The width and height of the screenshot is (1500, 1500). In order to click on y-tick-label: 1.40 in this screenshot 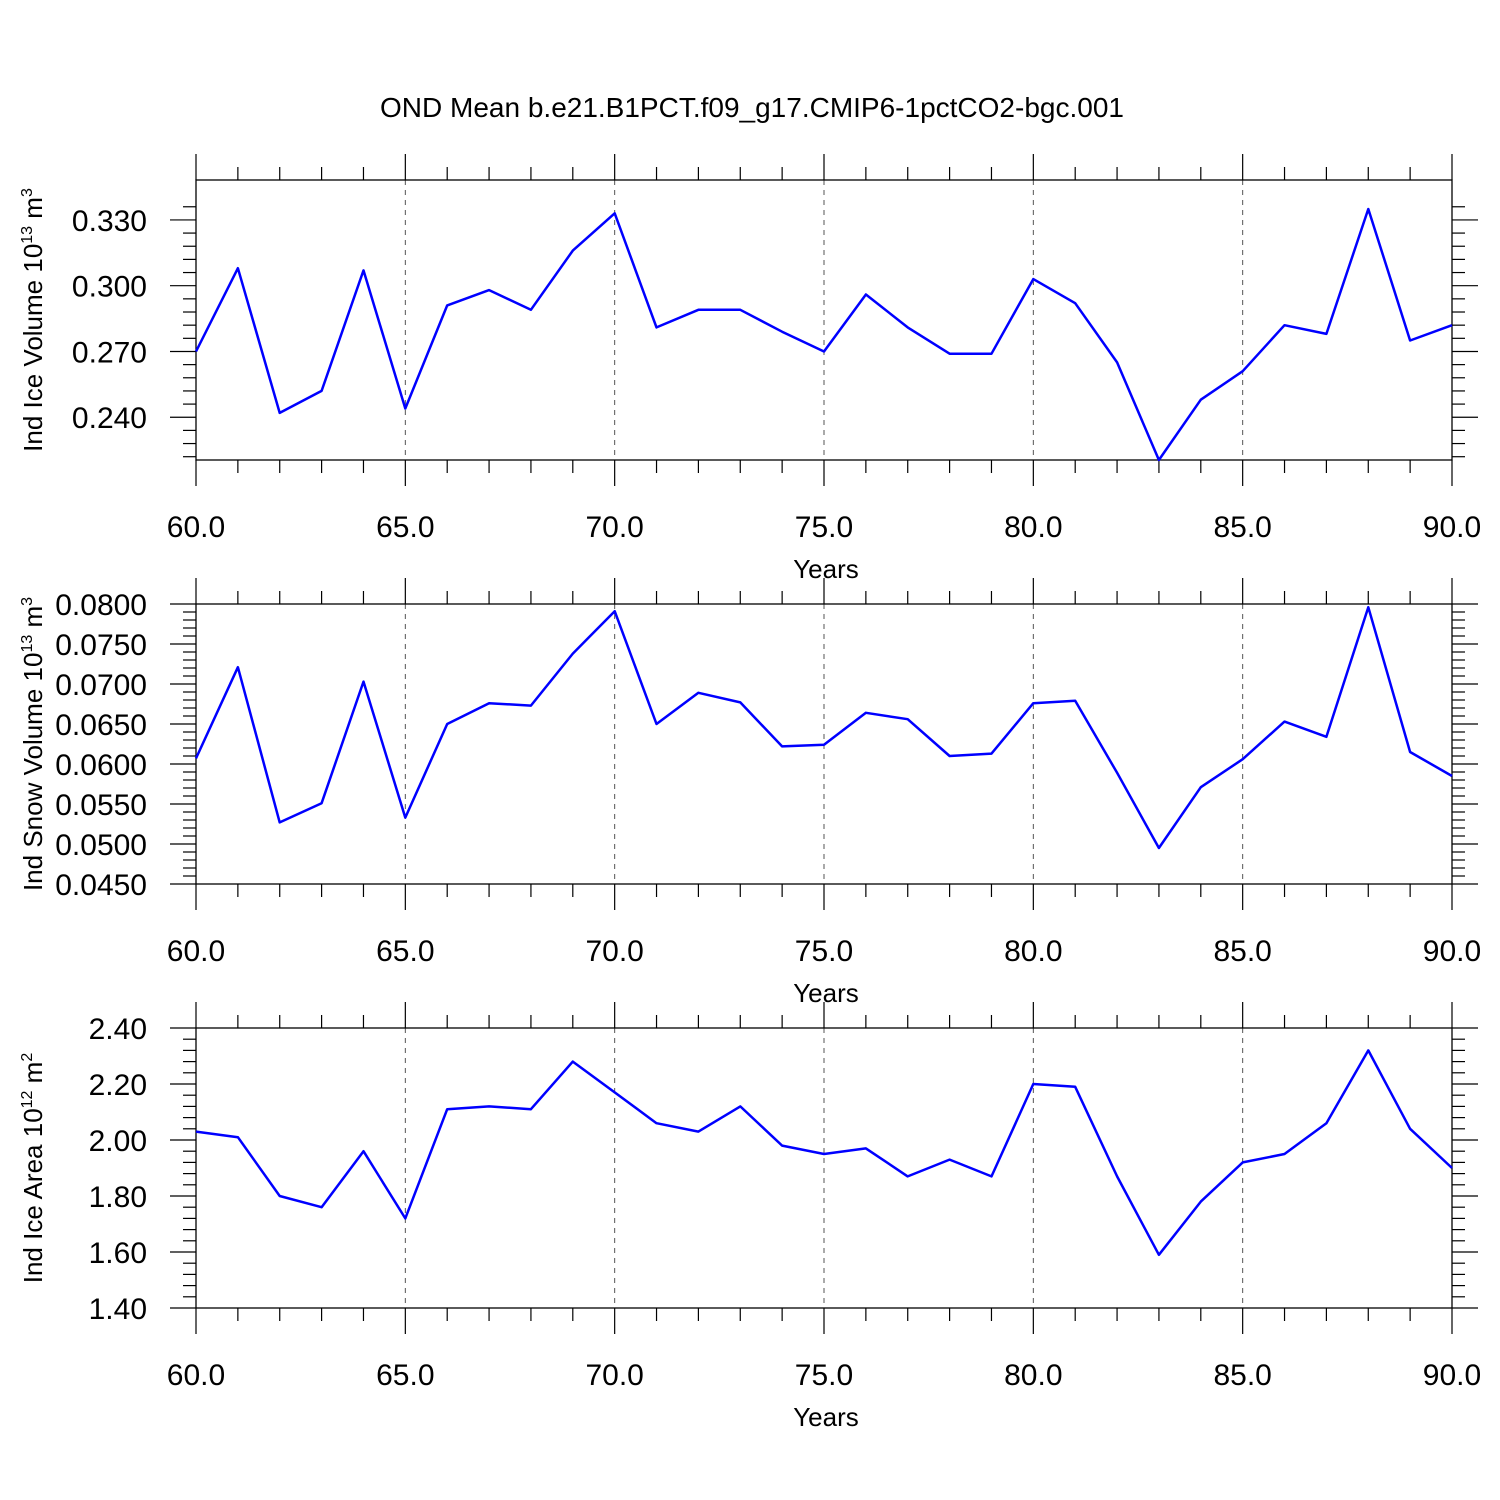, I will do `click(118, 1309)`.